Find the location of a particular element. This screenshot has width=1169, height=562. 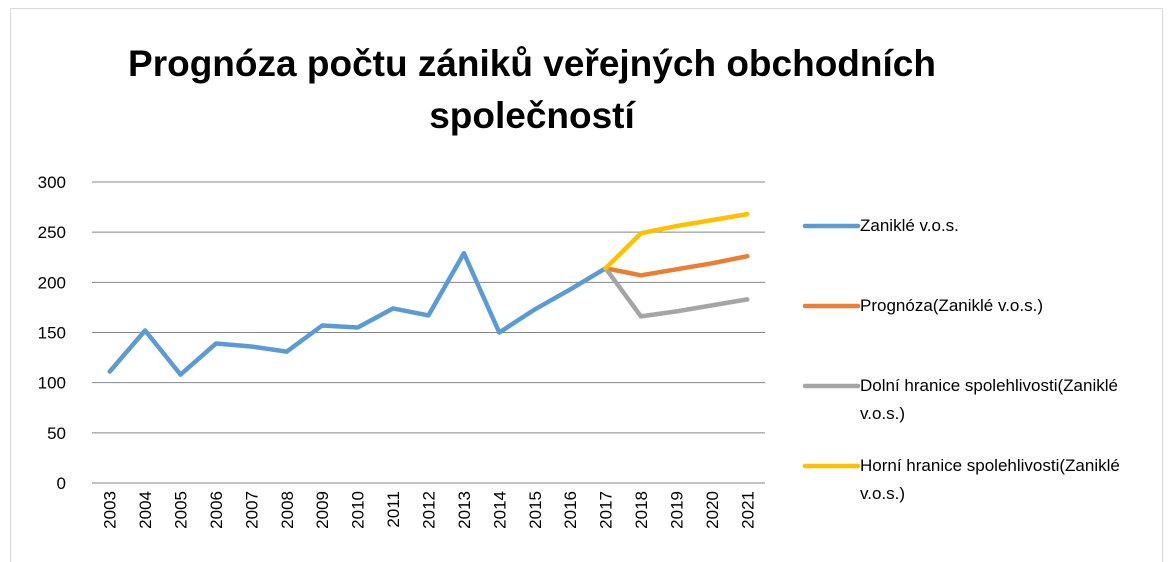

x-tick-label: 2010 is located at coordinates (358, 510).